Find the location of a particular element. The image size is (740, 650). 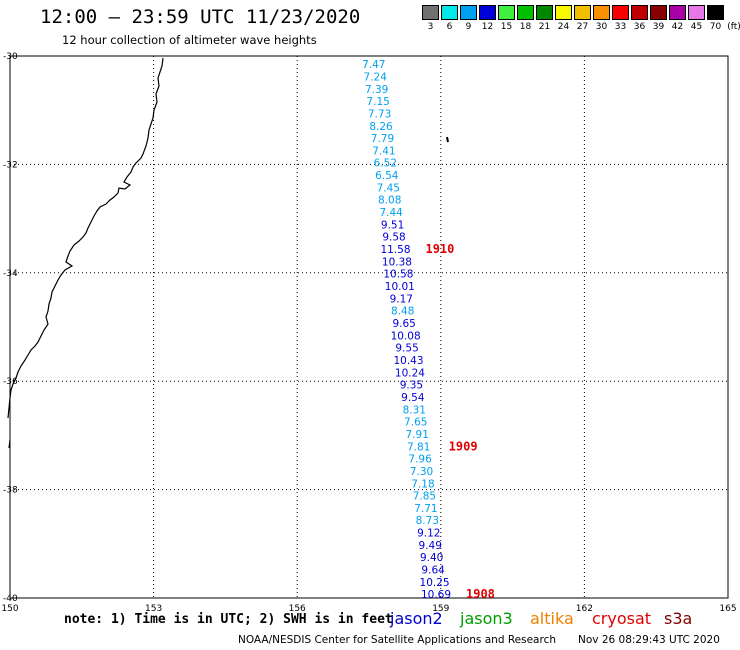

wave-height-value: 7.71 is located at coordinates (425, 509).